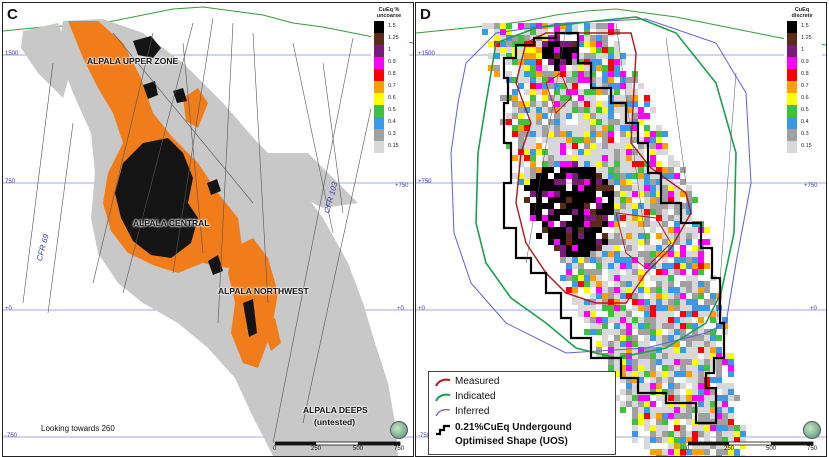  I want to click on legend-tick-label: 1.5, so click(392, 26).